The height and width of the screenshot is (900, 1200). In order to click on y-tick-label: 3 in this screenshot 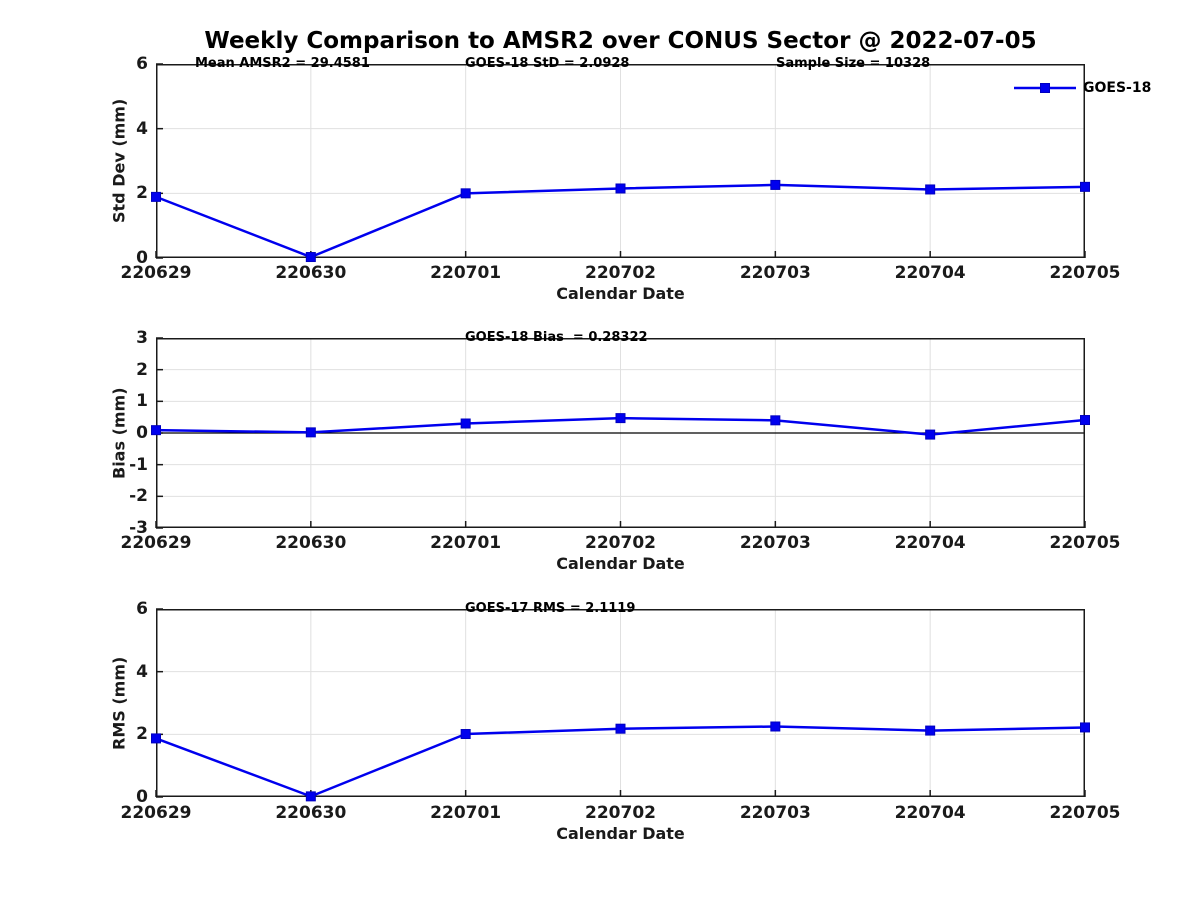, I will do `click(142, 338)`.